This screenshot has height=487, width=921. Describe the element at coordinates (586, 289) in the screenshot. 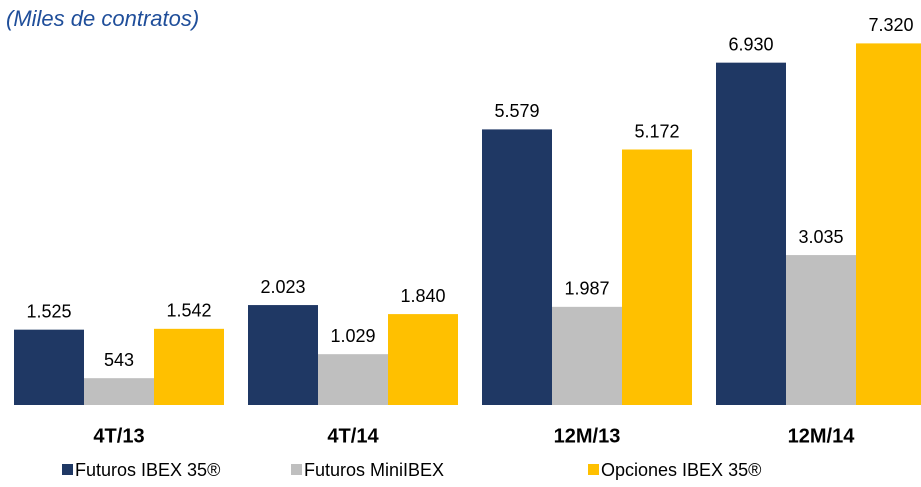

I see `value-label: 1.987` at that location.